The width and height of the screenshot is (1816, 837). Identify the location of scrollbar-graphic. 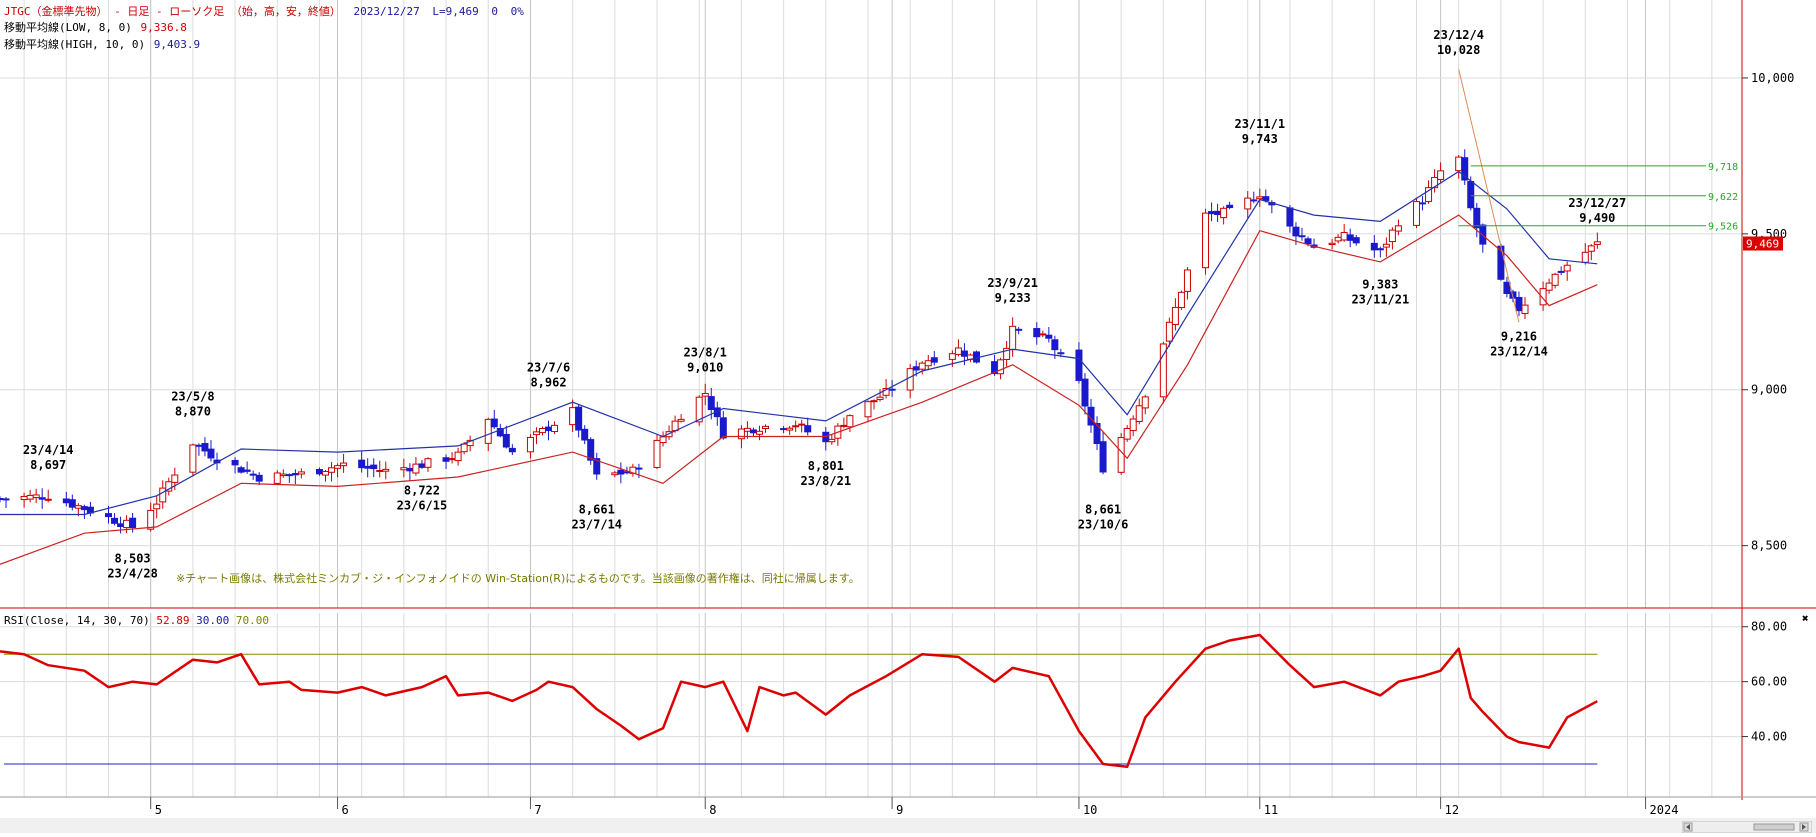
(1747, 827).